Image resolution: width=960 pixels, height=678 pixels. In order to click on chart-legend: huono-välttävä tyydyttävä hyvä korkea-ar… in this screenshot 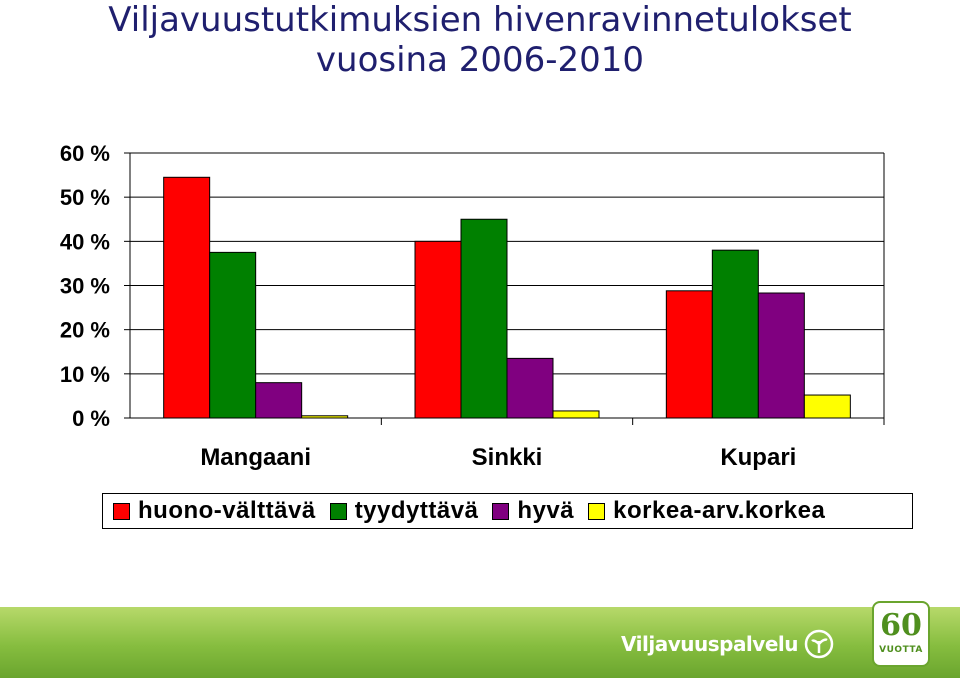, I will do `click(507, 511)`.